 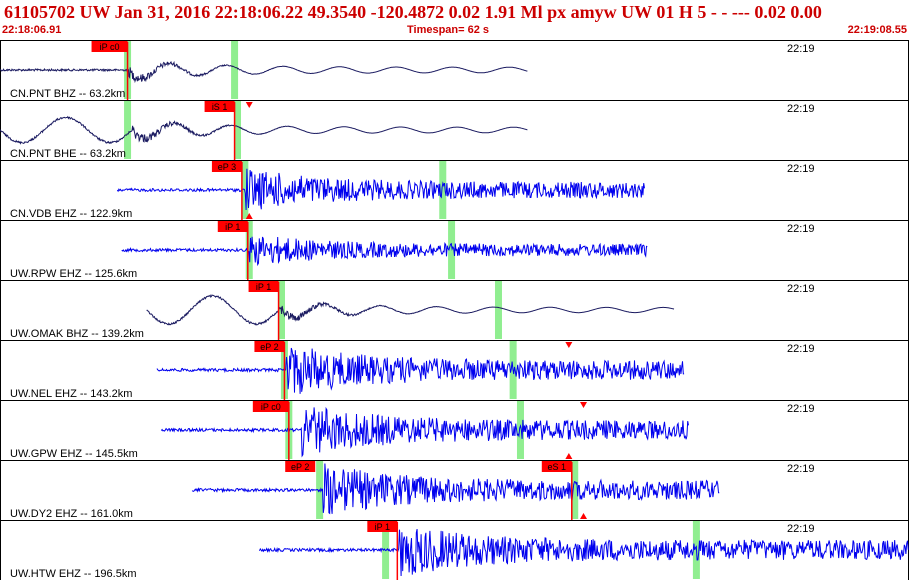 What do you see at coordinates (67, 94) in the screenshot?
I see `station-label: CN.PNT BHZ -- 63.2km` at bounding box center [67, 94].